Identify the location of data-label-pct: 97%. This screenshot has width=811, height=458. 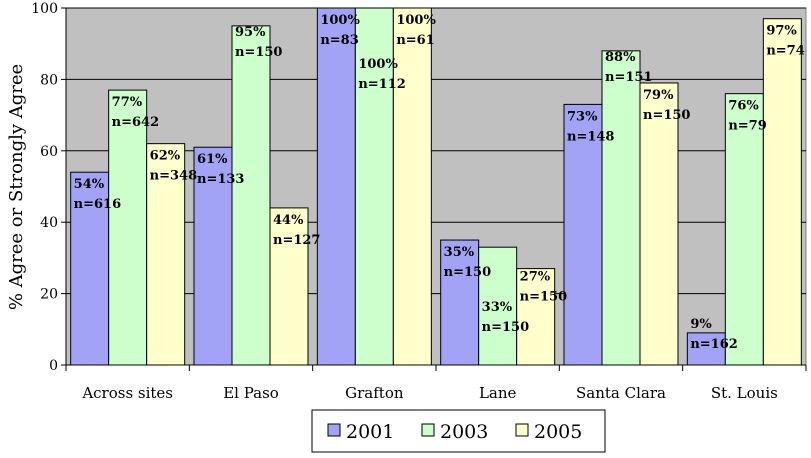
(781, 31).